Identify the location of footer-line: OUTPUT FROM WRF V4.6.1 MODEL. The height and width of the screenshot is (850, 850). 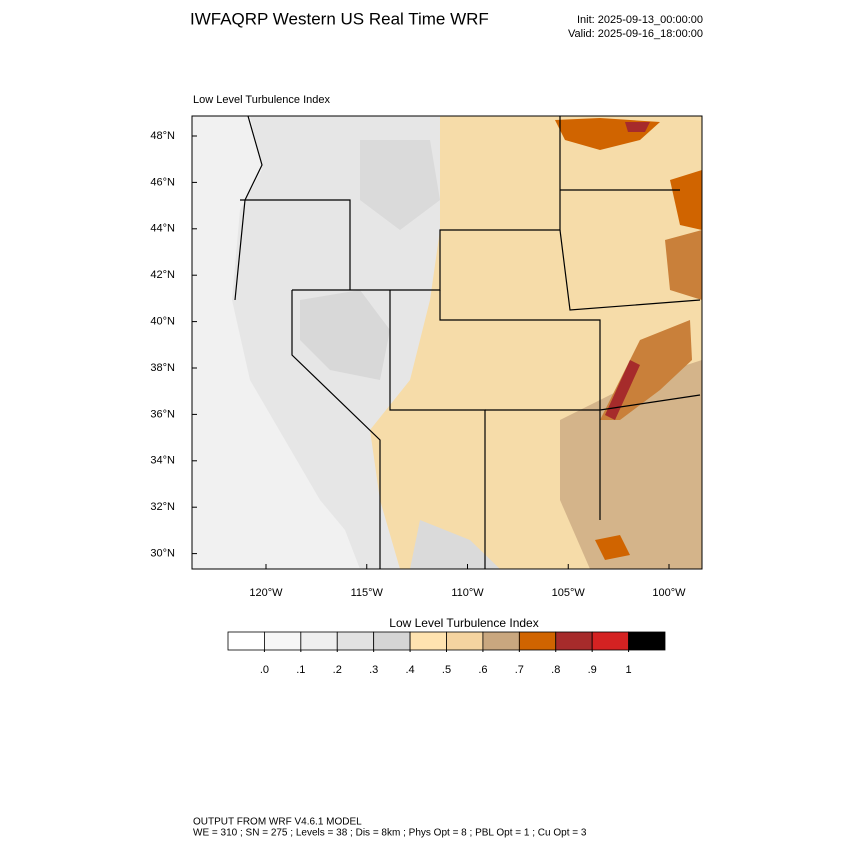
(277, 822).